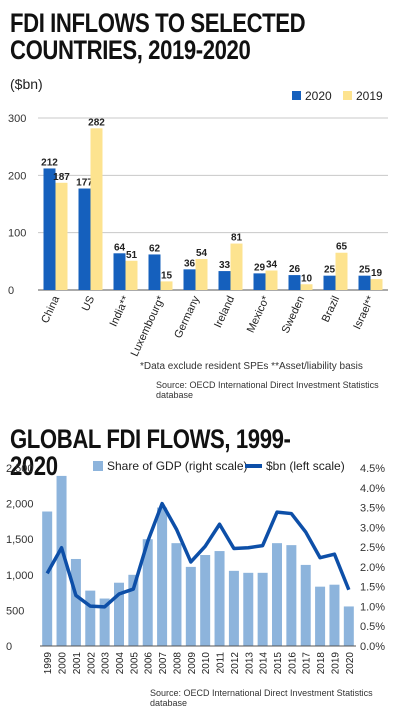 The image size is (400, 708). What do you see at coordinates (49, 162) in the screenshot?
I see `data-label: 212` at bounding box center [49, 162].